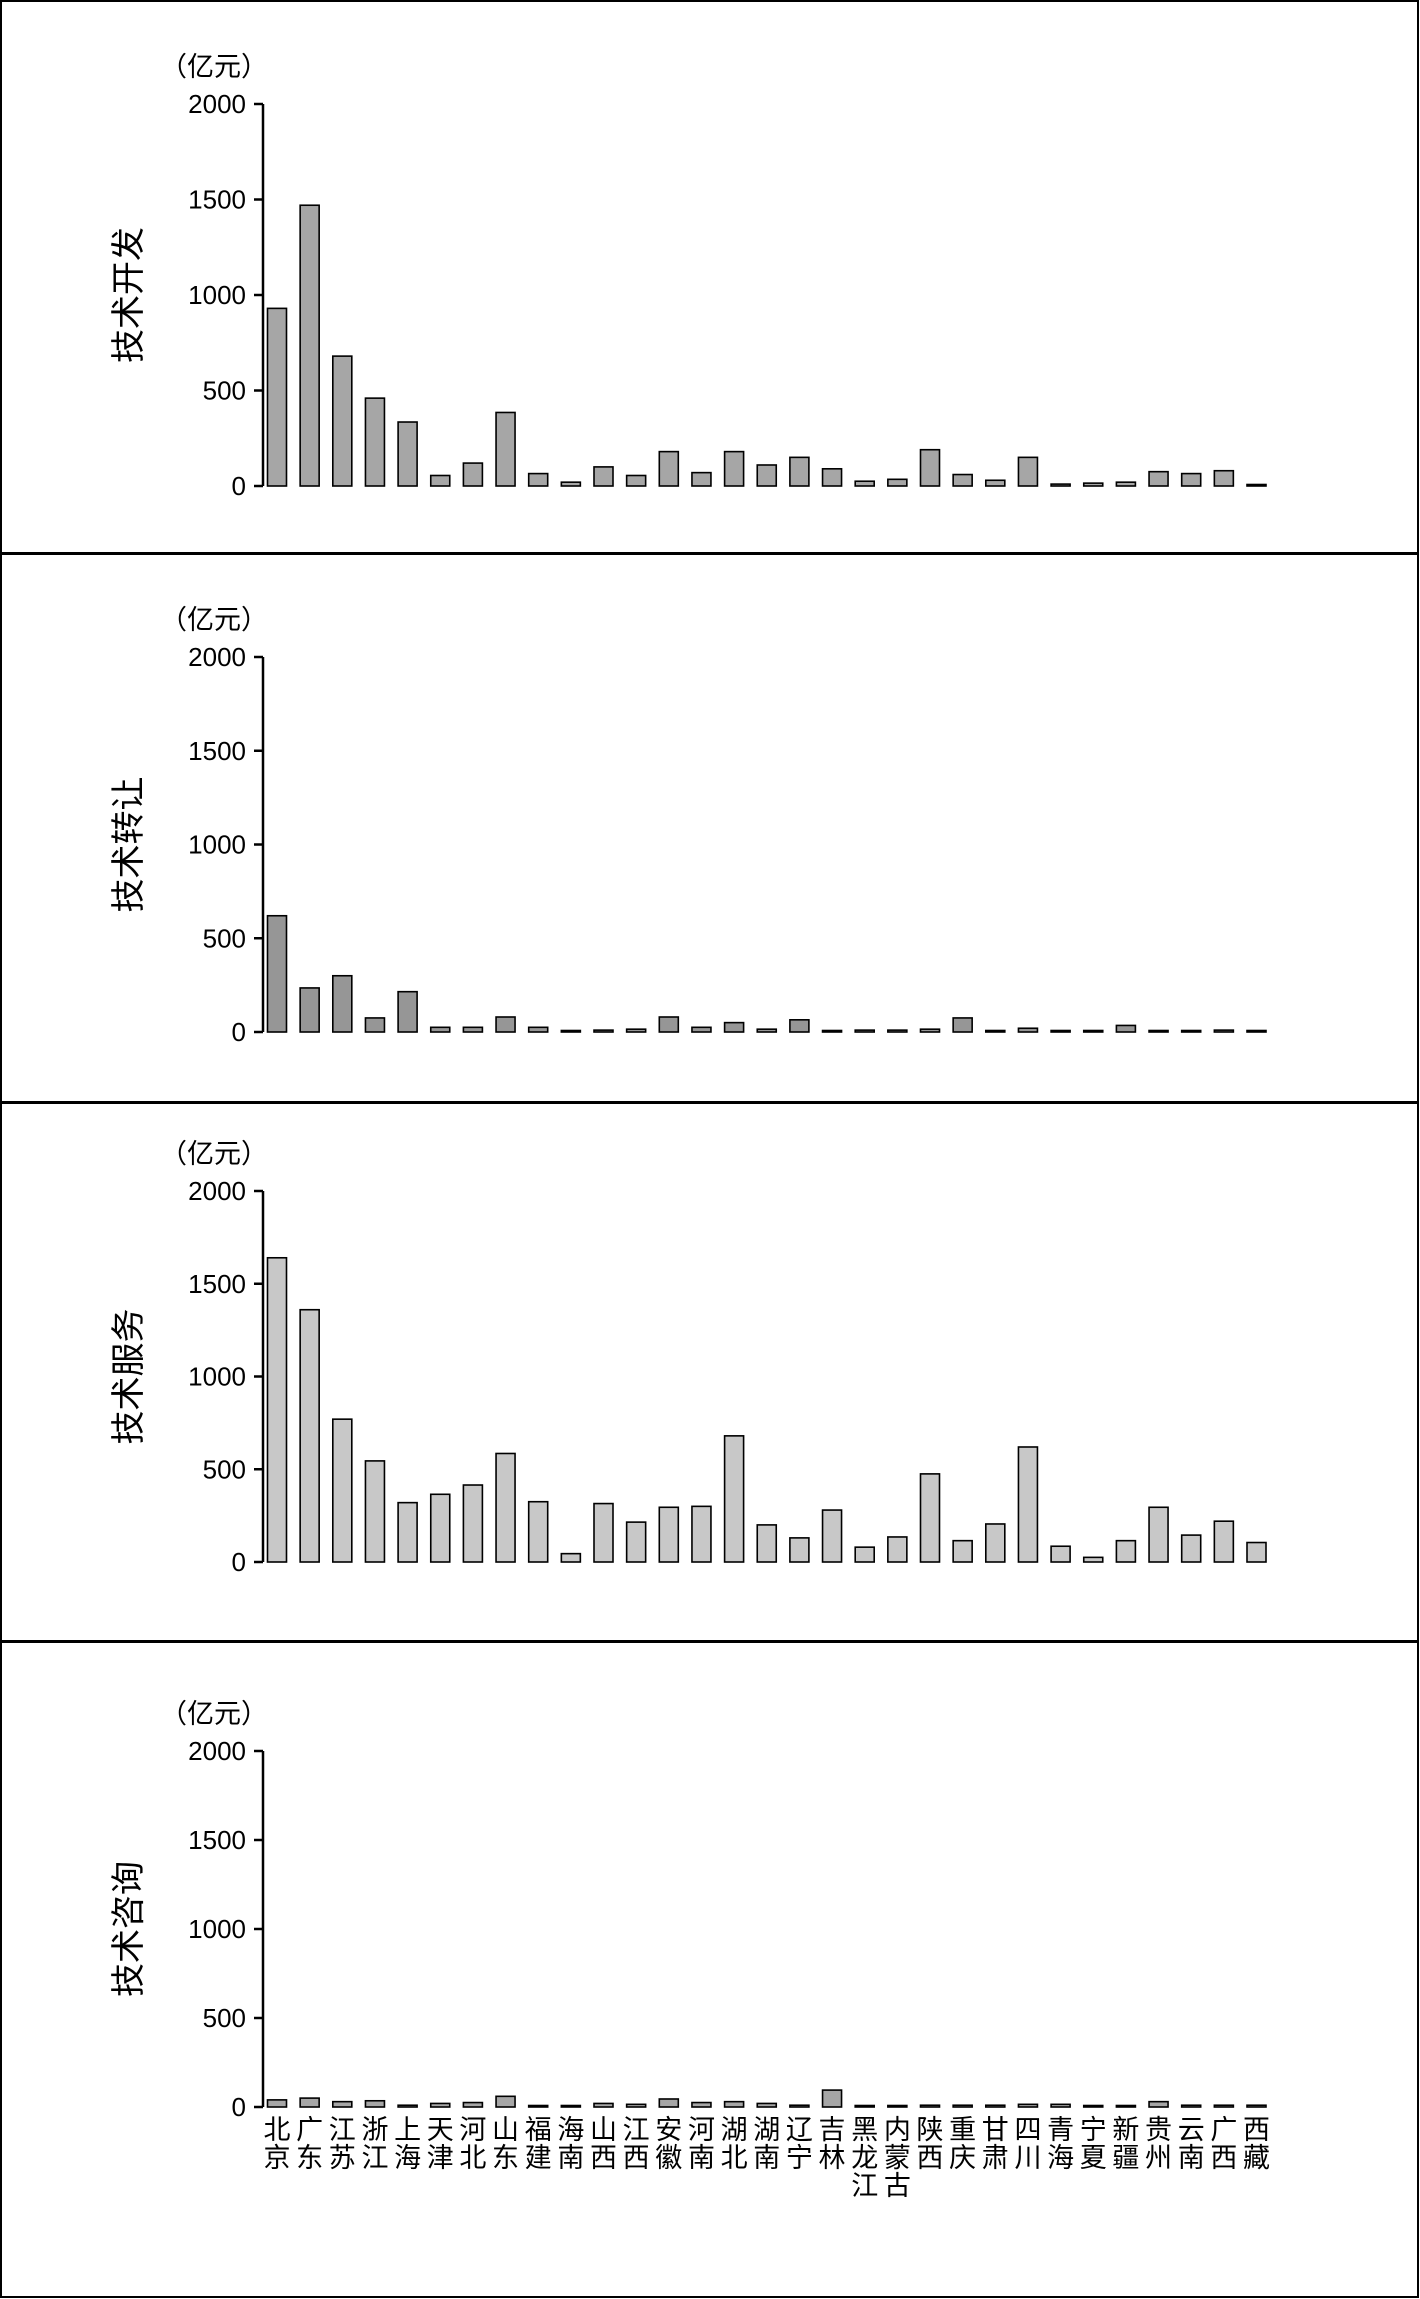 This screenshot has height=2299, width=1420. I want to click on bar-1-河北, so click(473, 474).